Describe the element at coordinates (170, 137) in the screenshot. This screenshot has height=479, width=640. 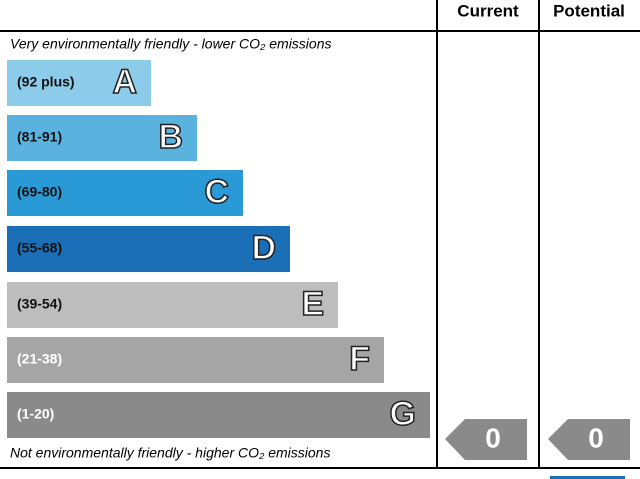
I see `band-letter: B` at that location.